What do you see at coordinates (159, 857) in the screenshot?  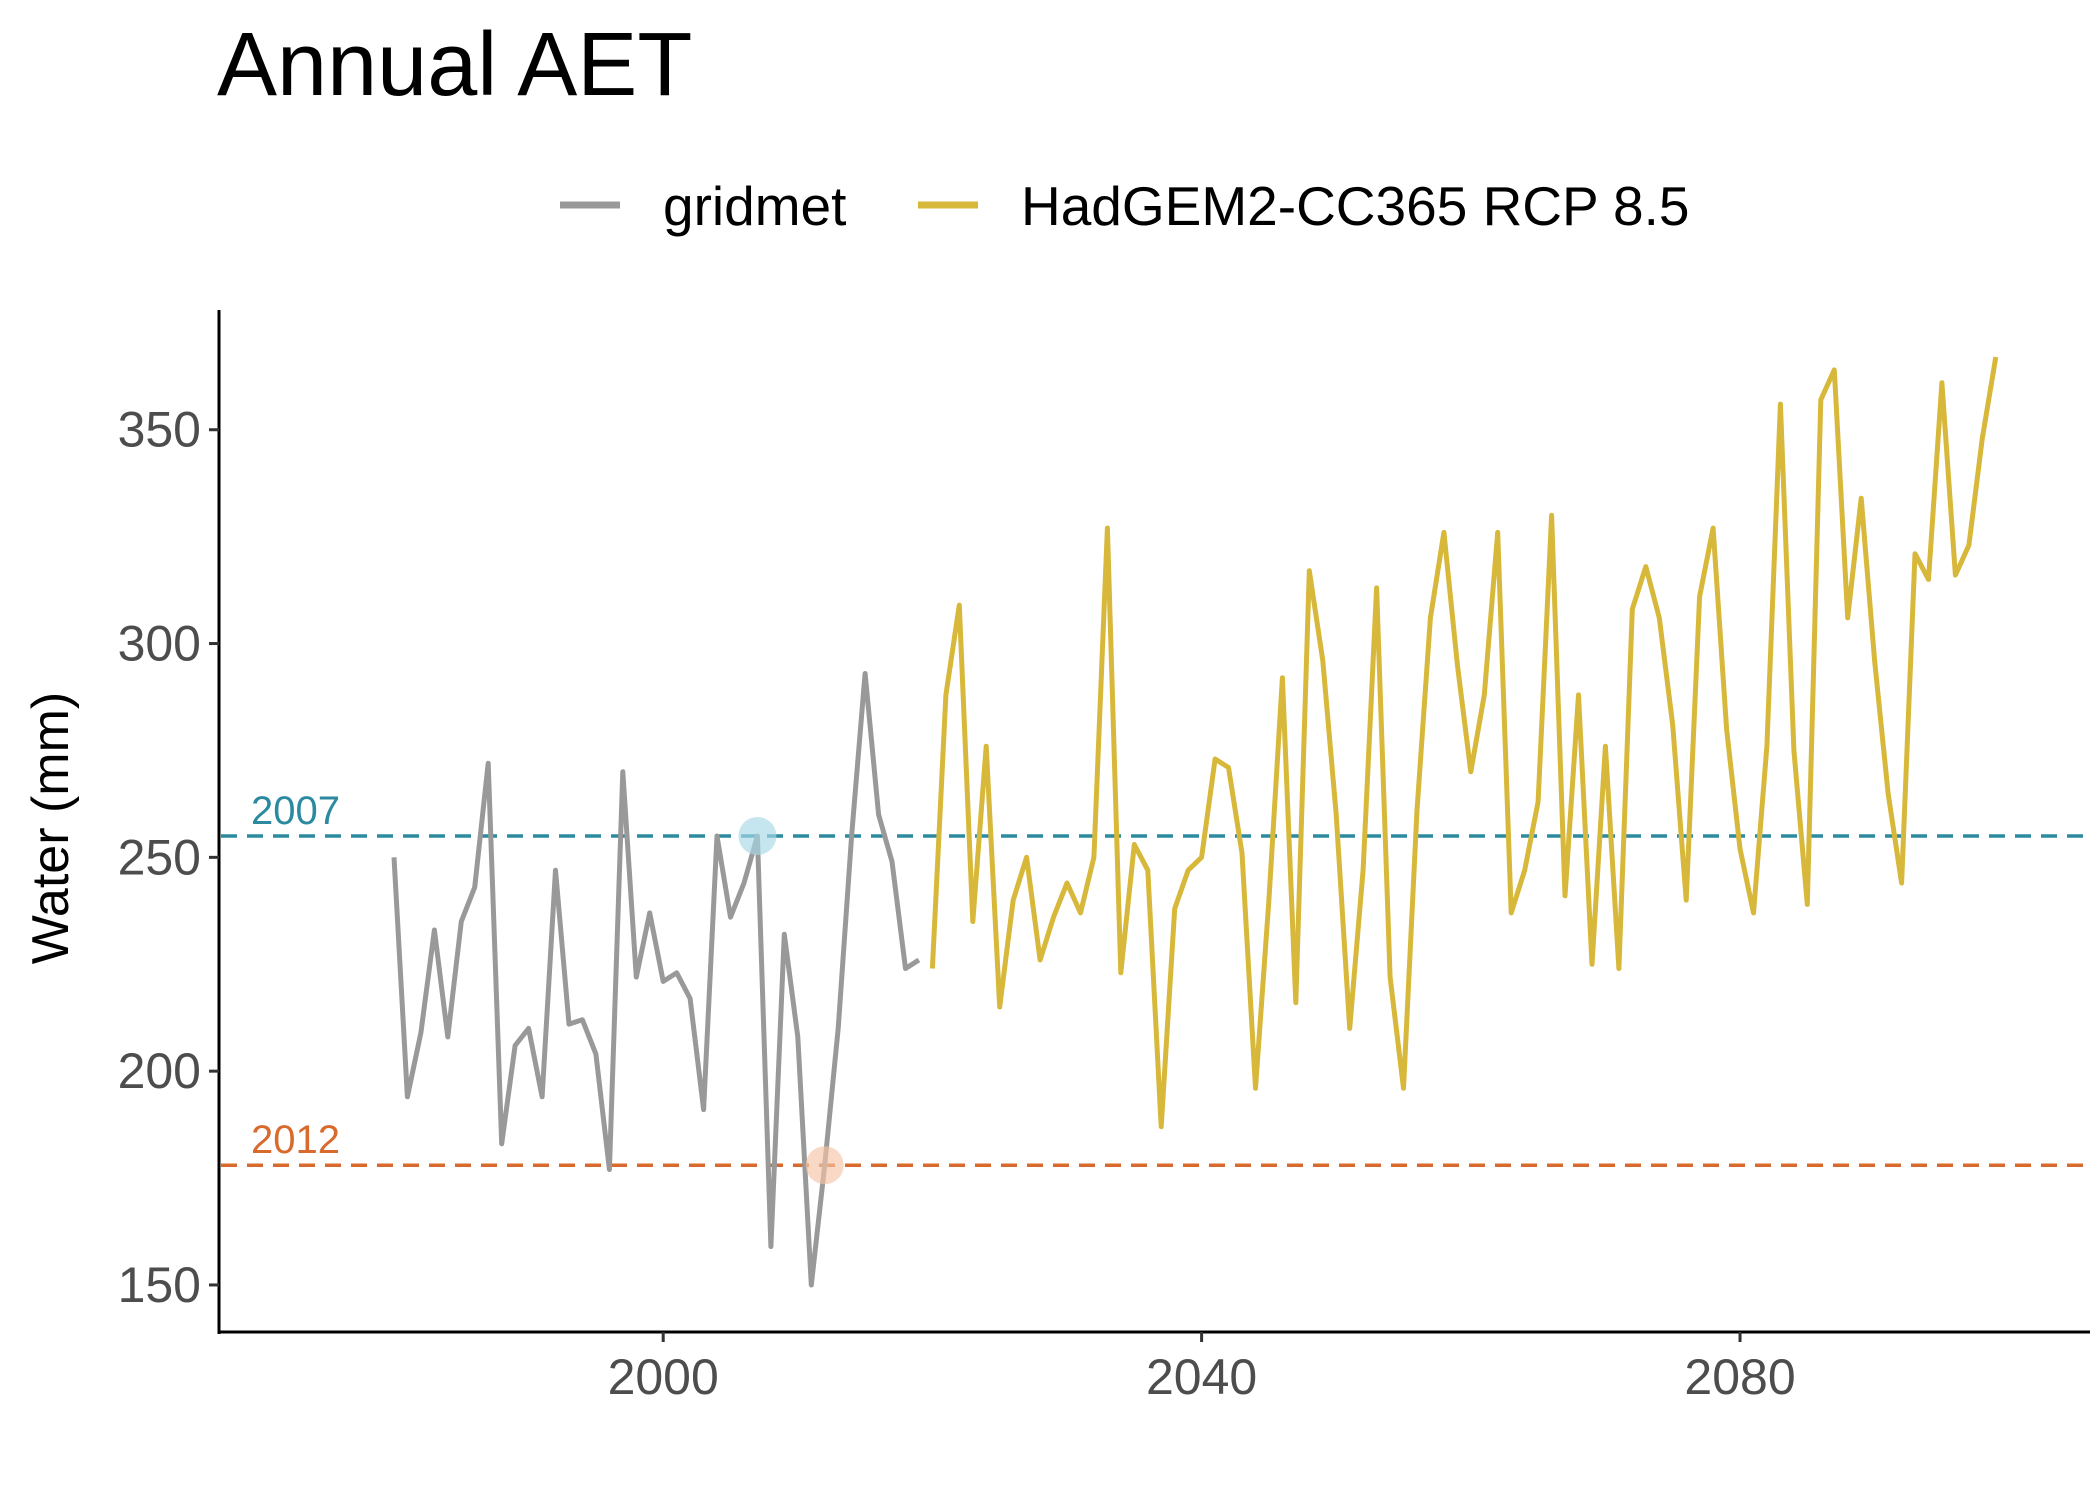 I see `y-tick-label-250: 250` at bounding box center [159, 857].